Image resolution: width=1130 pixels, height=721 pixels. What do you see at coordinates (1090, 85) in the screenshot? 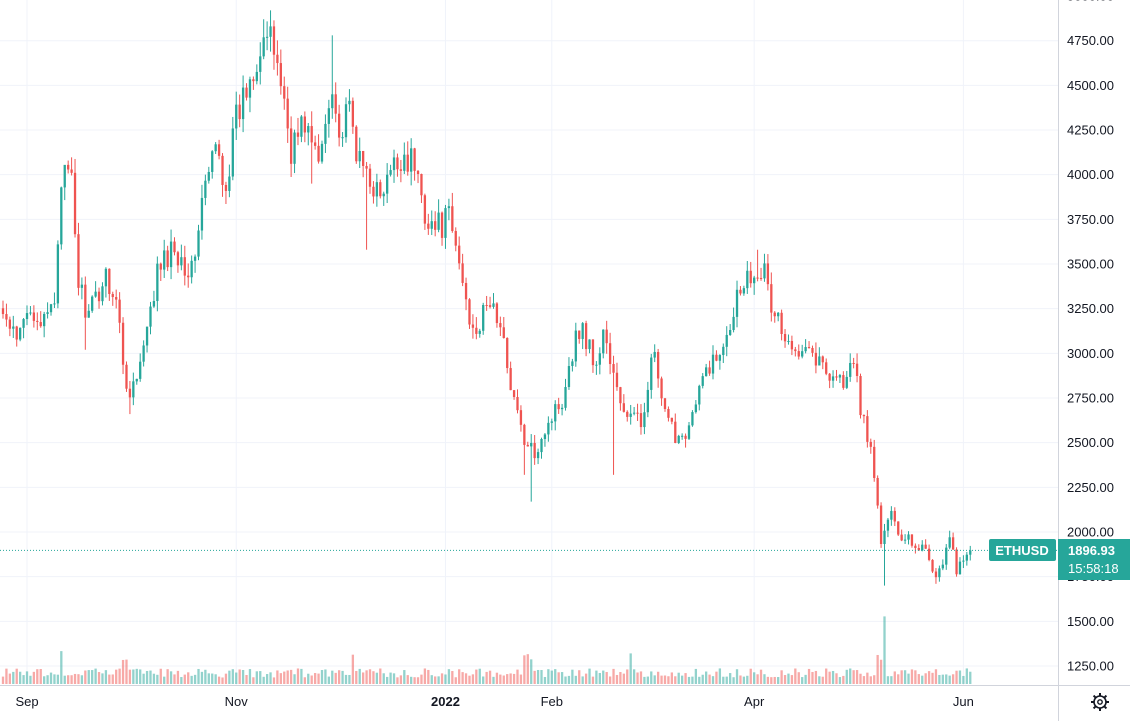
I see `y-tick-label: 4500.00` at bounding box center [1090, 85].